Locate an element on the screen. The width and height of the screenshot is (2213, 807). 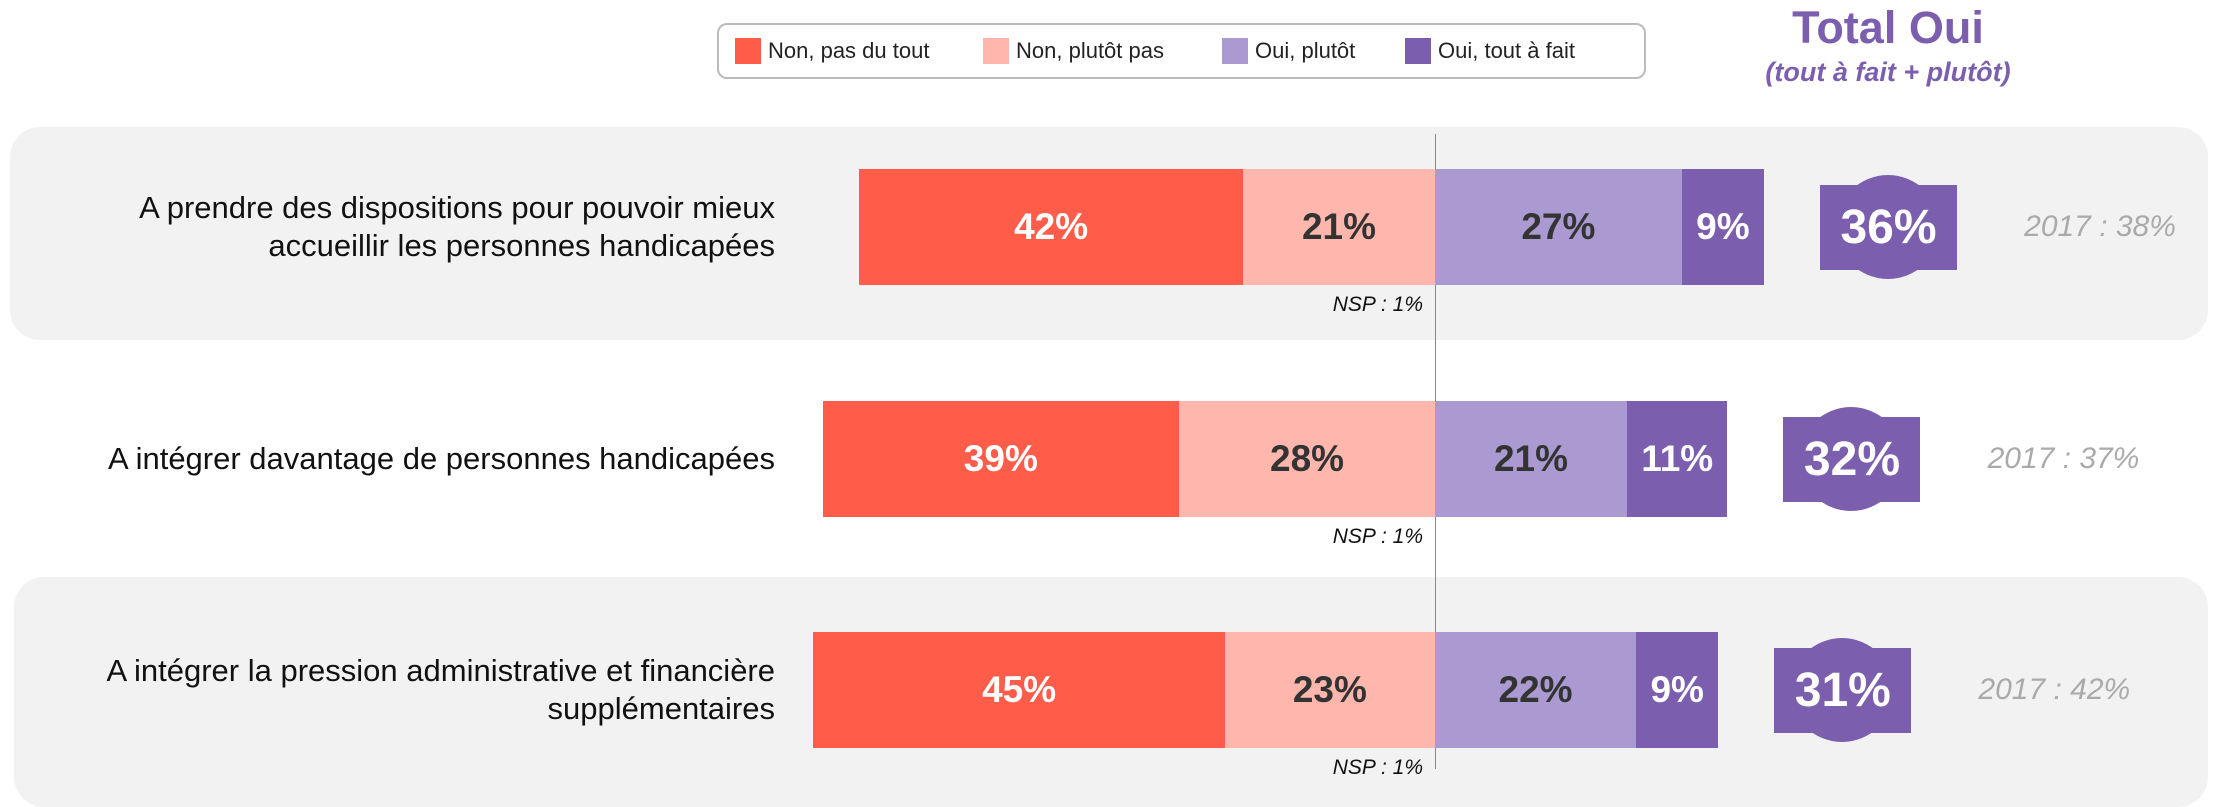
total-badge: 31% is located at coordinates (1843, 690).